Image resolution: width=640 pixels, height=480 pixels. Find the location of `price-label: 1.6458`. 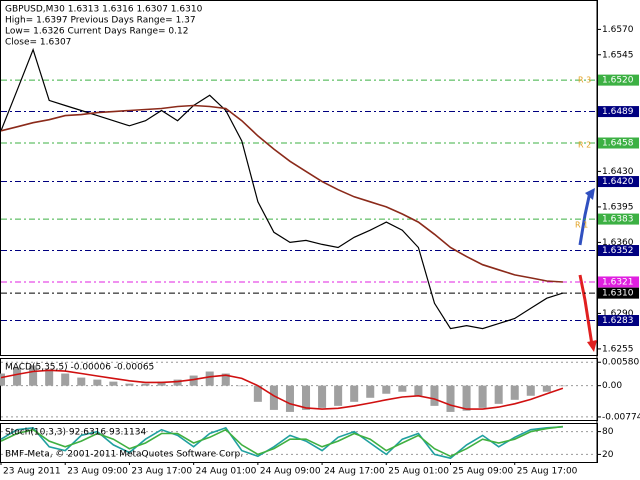

price-label: 1.6458 is located at coordinates (618, 144).